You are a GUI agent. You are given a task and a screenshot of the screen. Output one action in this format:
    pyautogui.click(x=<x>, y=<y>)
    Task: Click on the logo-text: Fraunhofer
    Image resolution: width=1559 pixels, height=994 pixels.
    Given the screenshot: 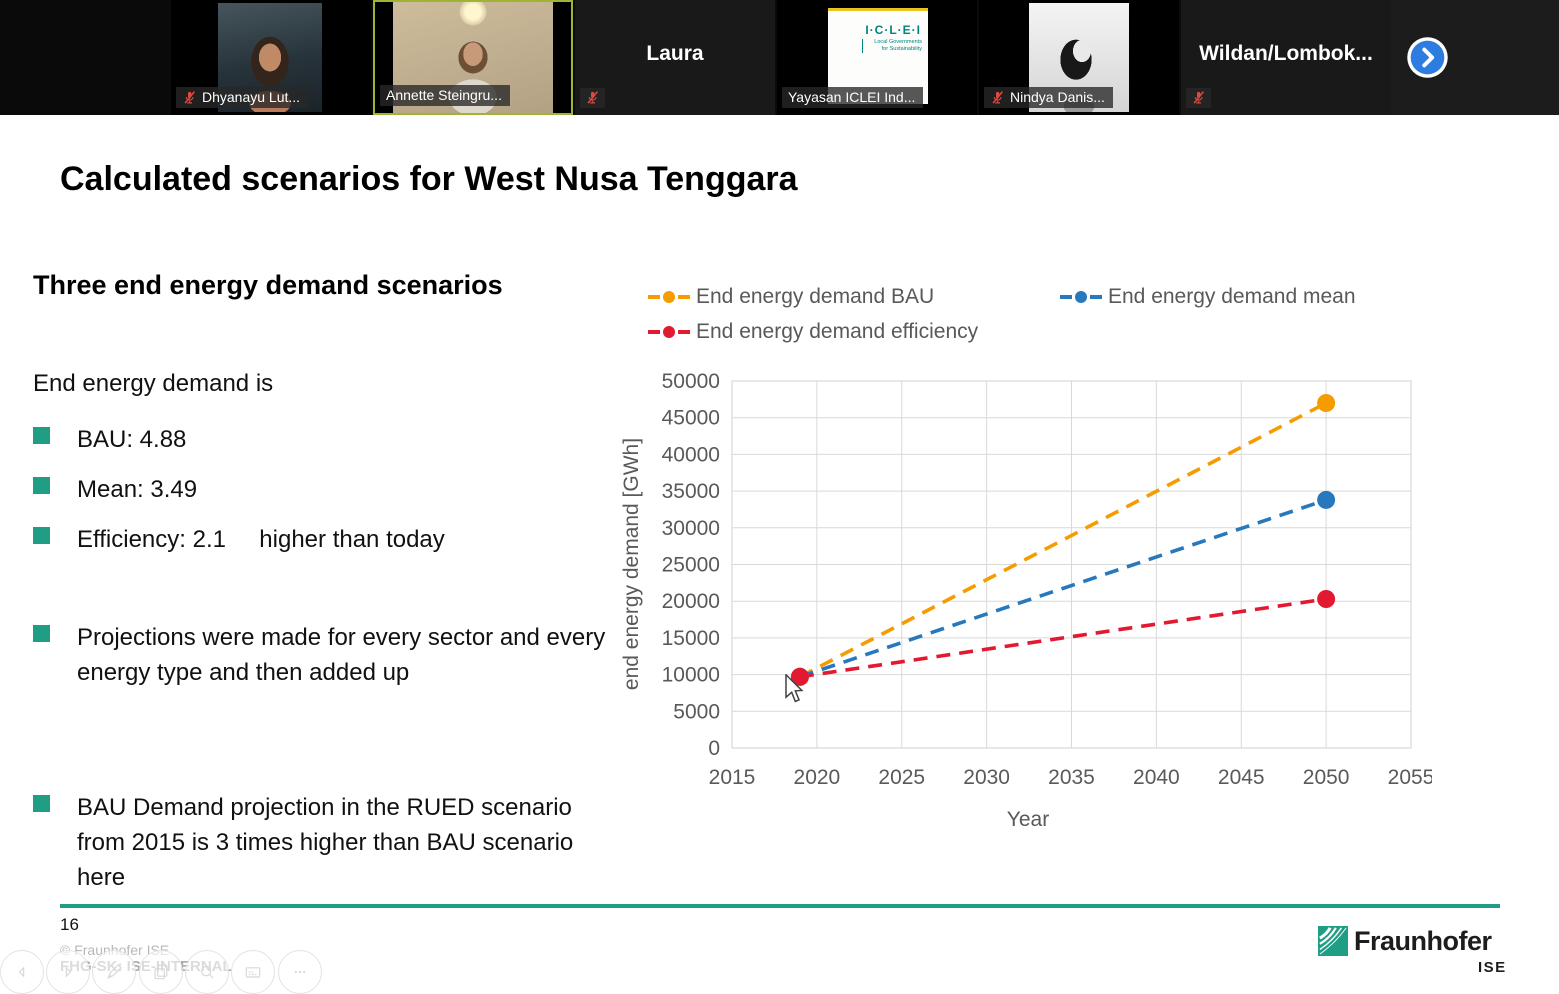 What is the action you would take?
    pyautogui.click(x=1423, y=941)
    